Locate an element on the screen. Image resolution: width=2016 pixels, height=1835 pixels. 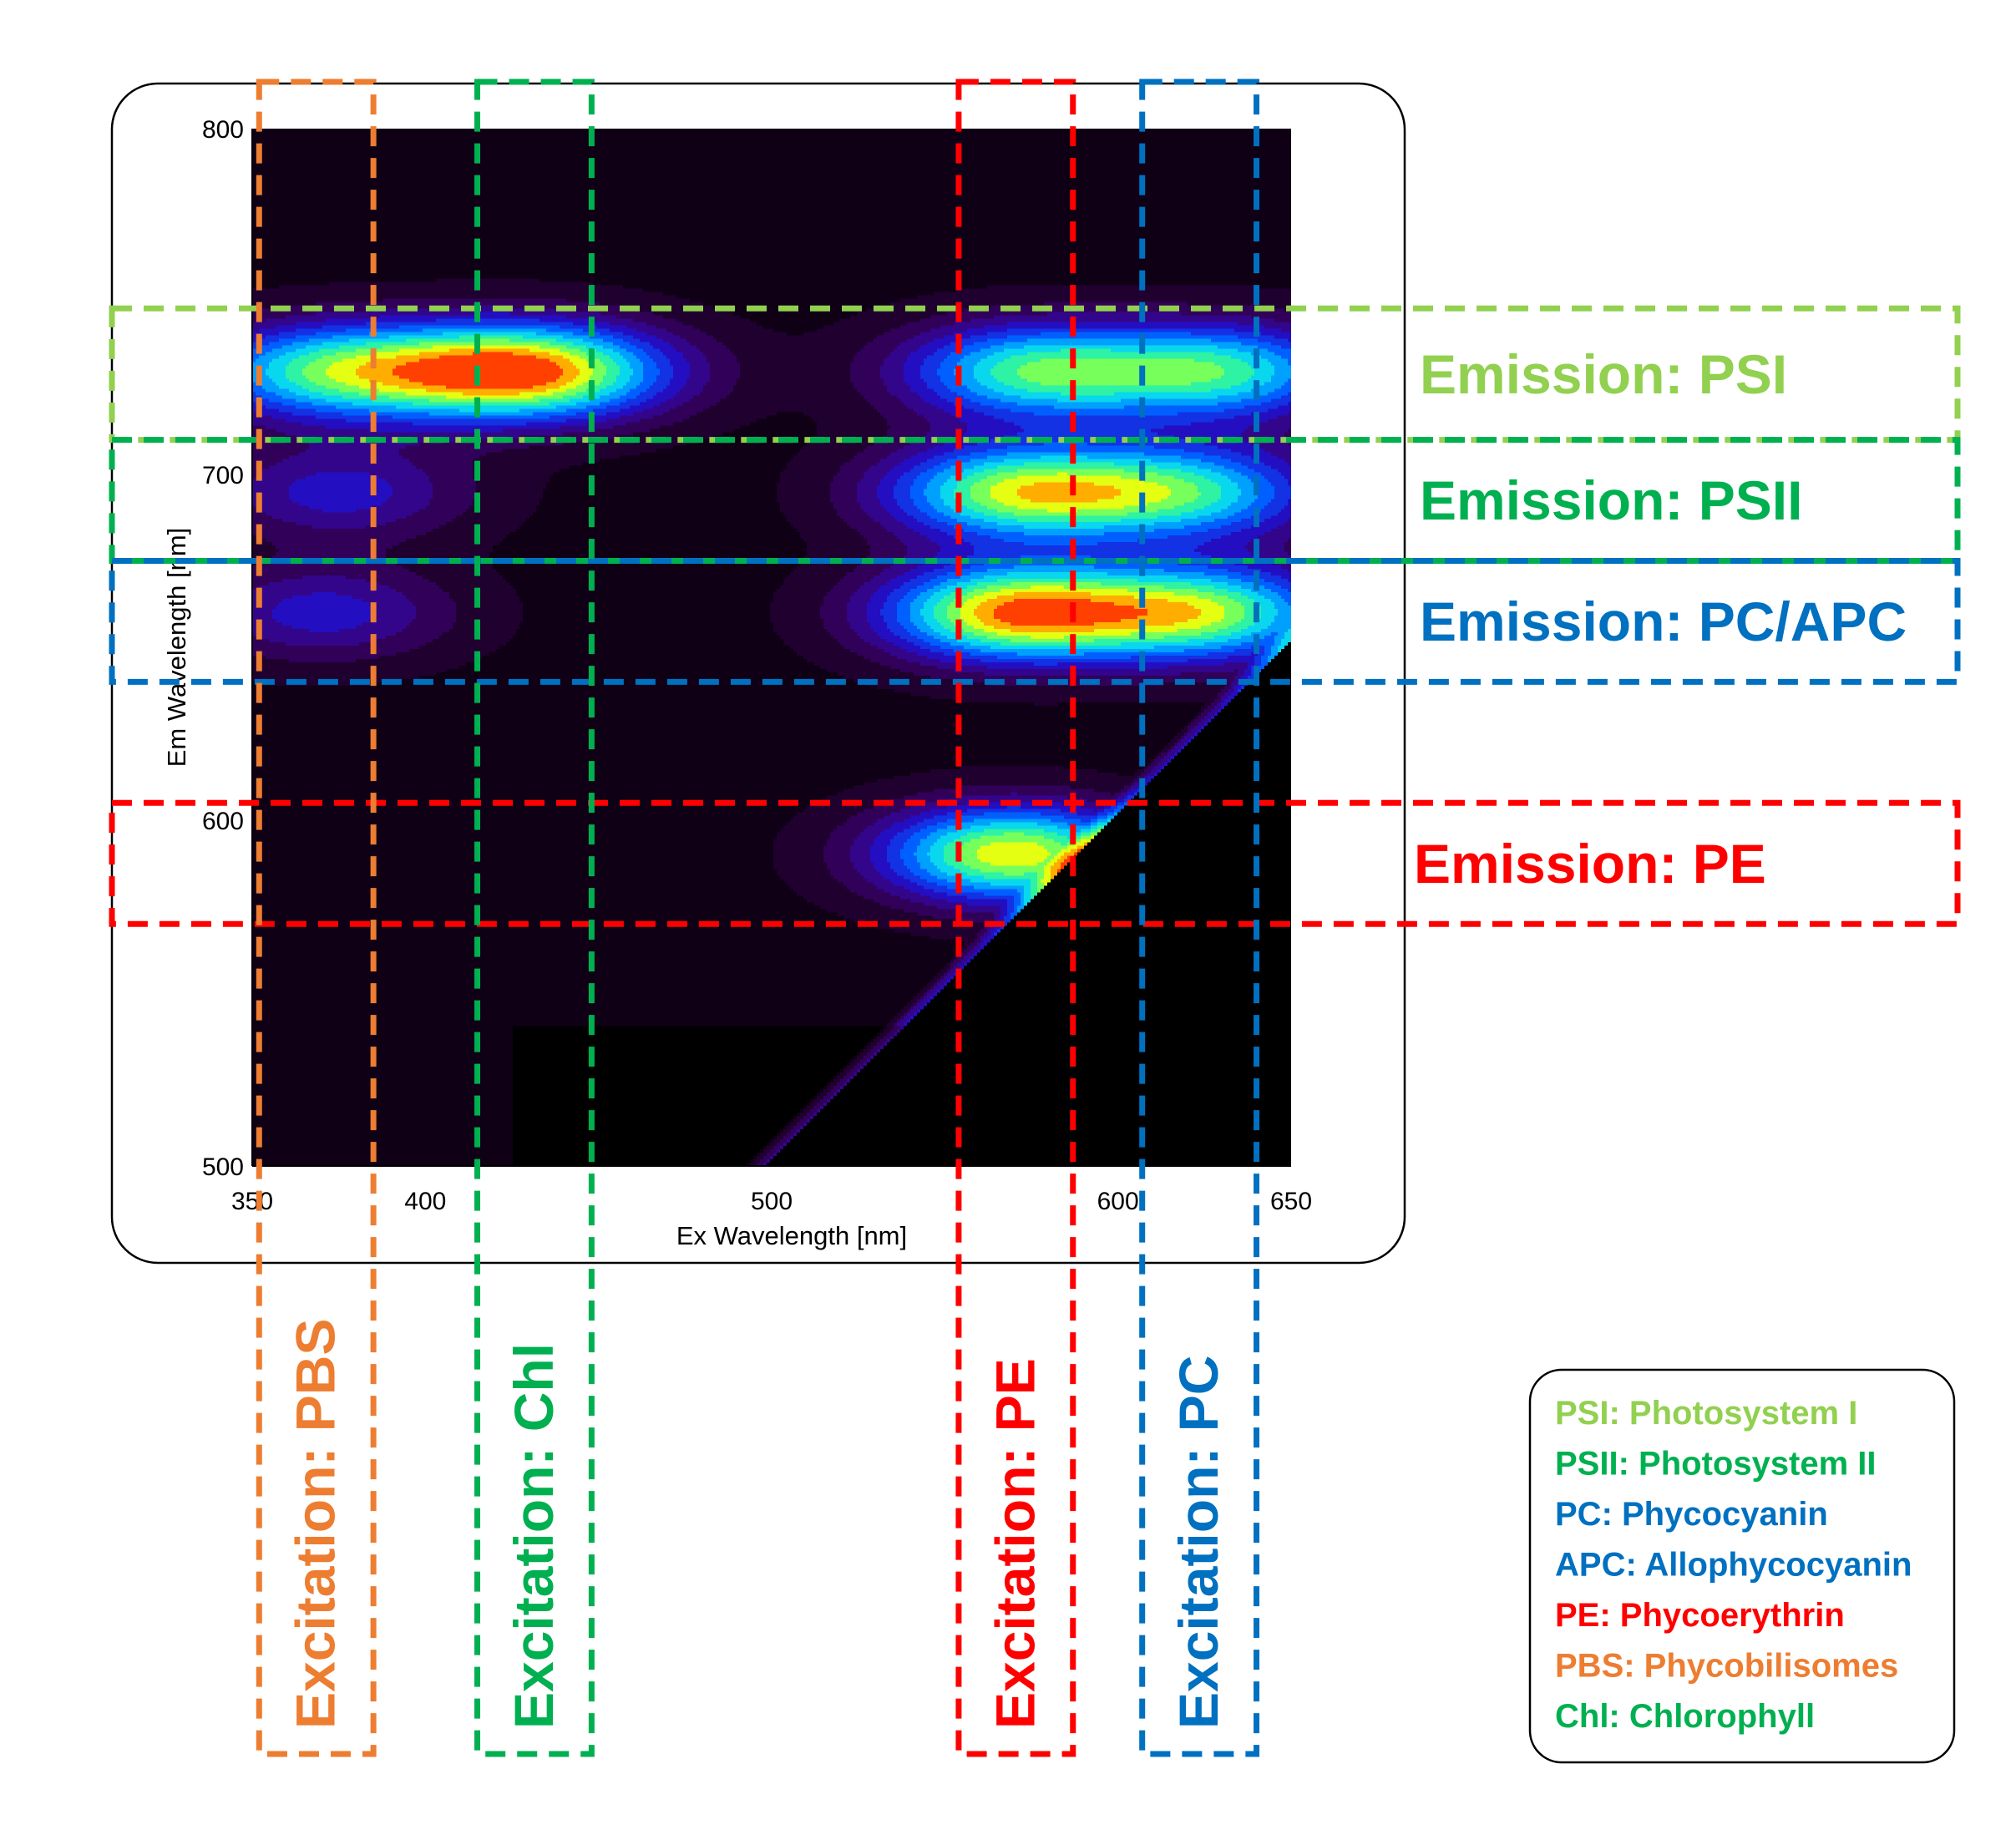
x-tick-label: 400 is located at coordinates (425, 1201).